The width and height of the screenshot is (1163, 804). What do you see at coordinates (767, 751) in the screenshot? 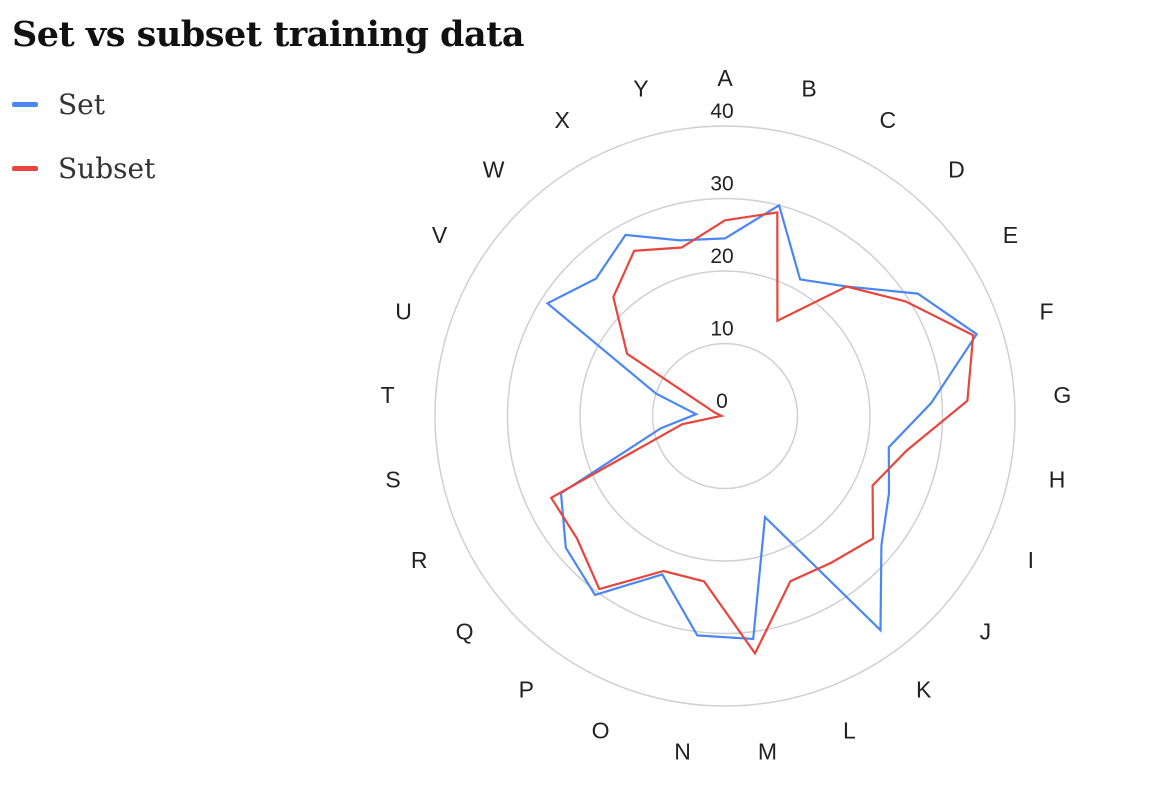
I see `category-label: M` at bounding box center [767, 751].